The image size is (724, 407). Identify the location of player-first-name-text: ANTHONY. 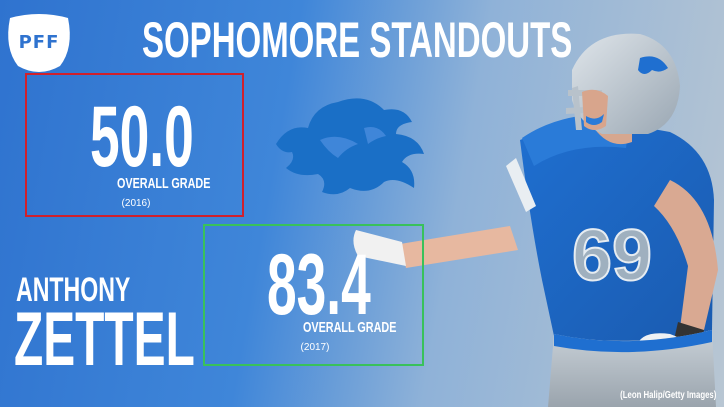
(73, 290).